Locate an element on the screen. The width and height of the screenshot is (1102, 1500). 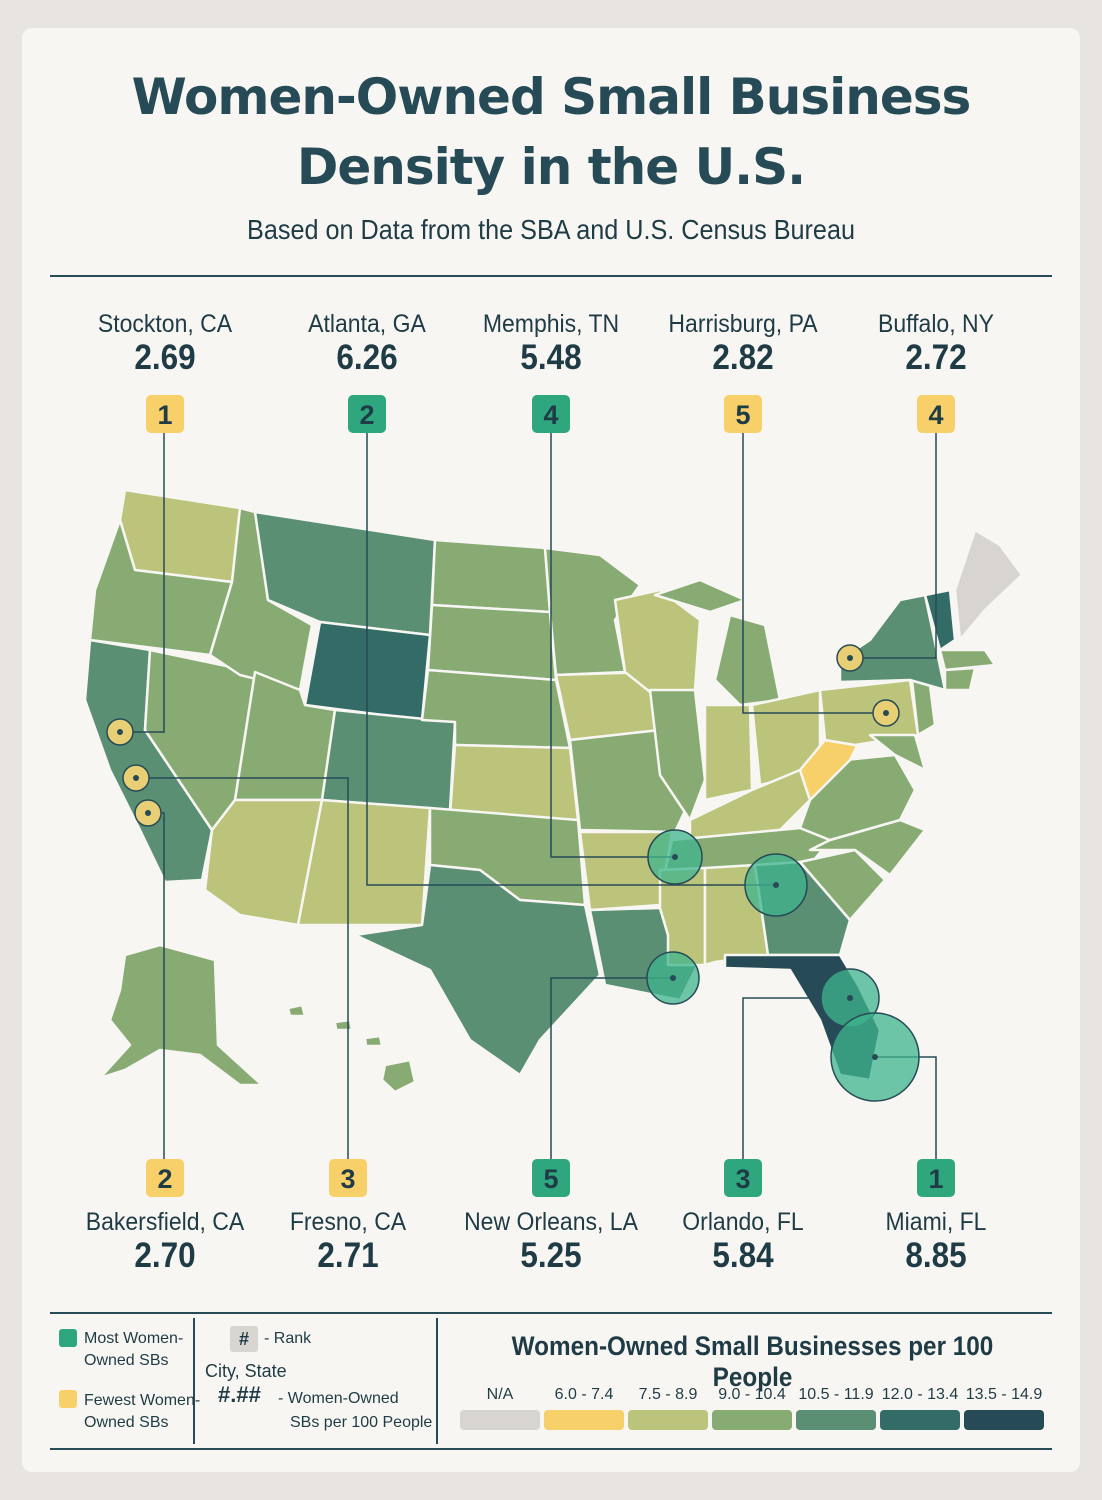
city-name: Harrisburg, PA is located at coordinates (743, 324).